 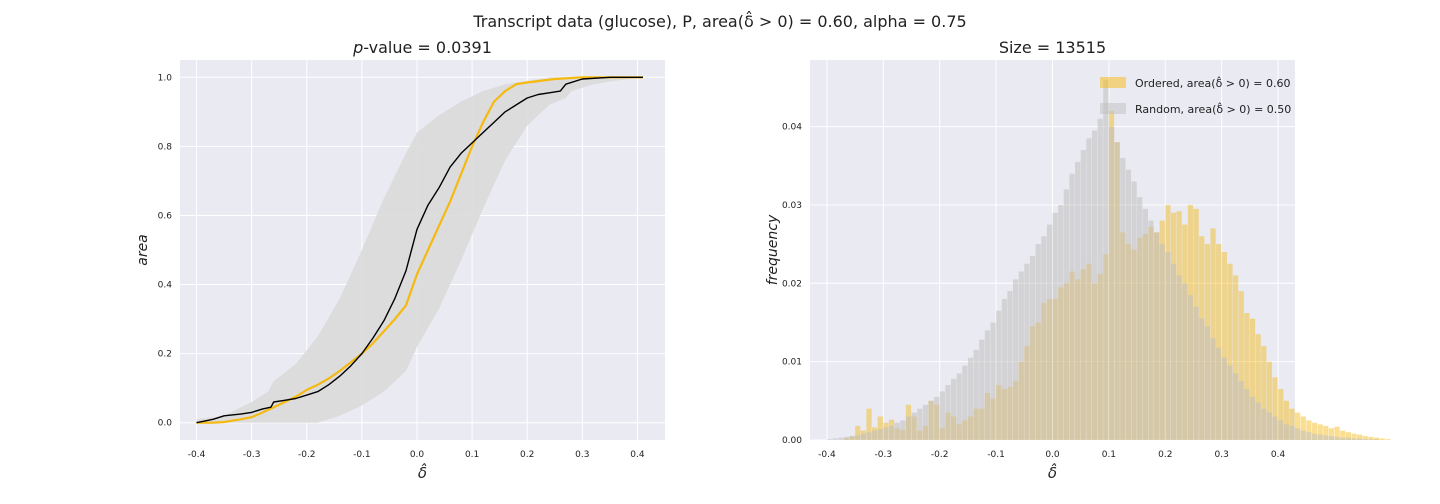 What do you see at coordinates (637, 455) in the screenshot?
I see `x-tick-label: 0.4` at bounding box center [637, 455].